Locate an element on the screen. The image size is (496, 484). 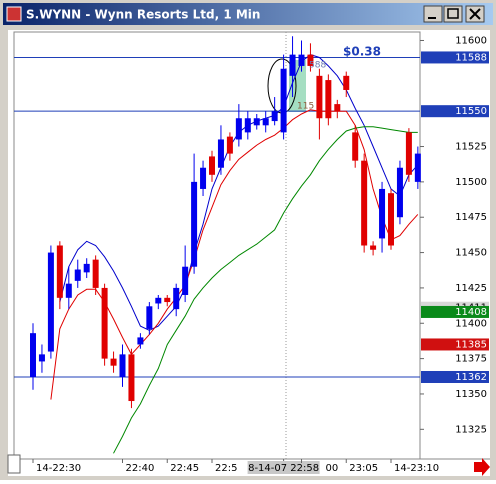
maximize-icon is located at coordinates (453, 13).